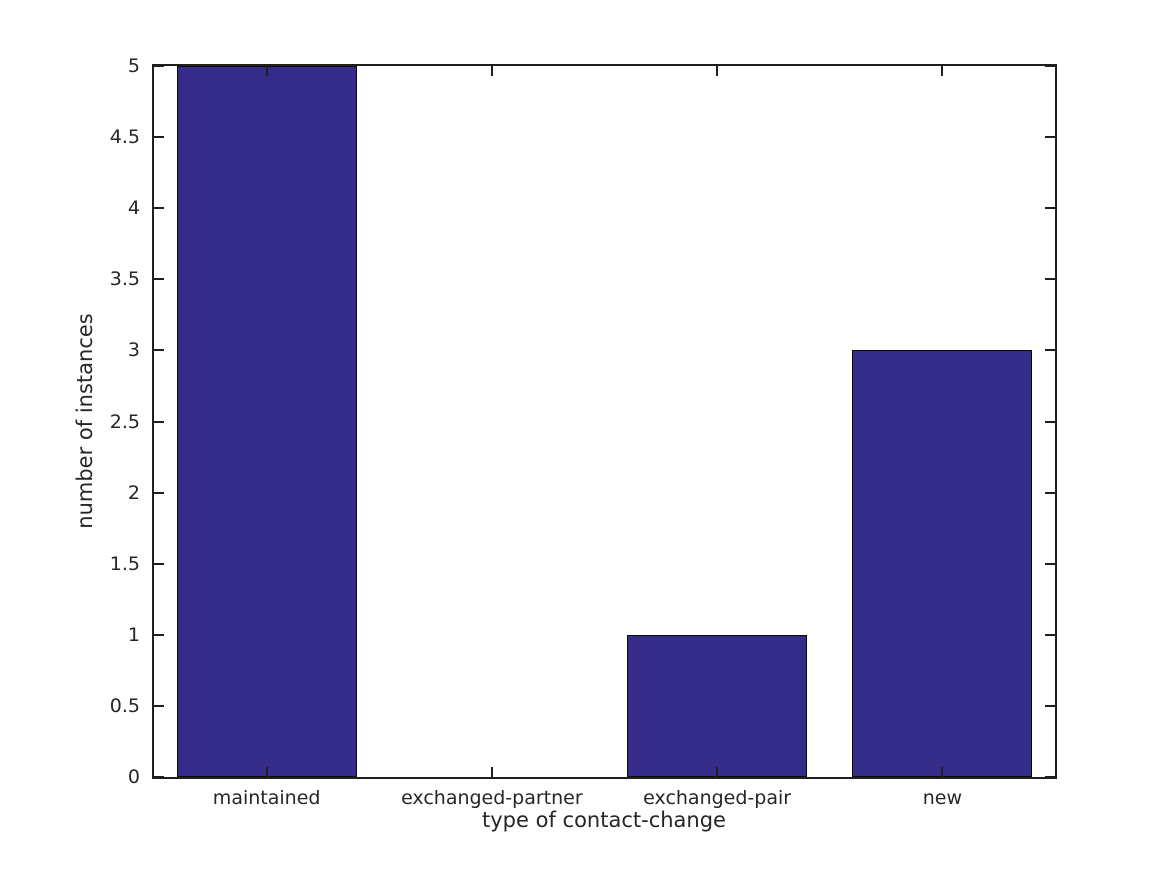 This screenshot has height=875, width=1167. Describe the element at coordinates (124, 563) in the screenshot. I see `y-tick-label: 1.5` at that location.